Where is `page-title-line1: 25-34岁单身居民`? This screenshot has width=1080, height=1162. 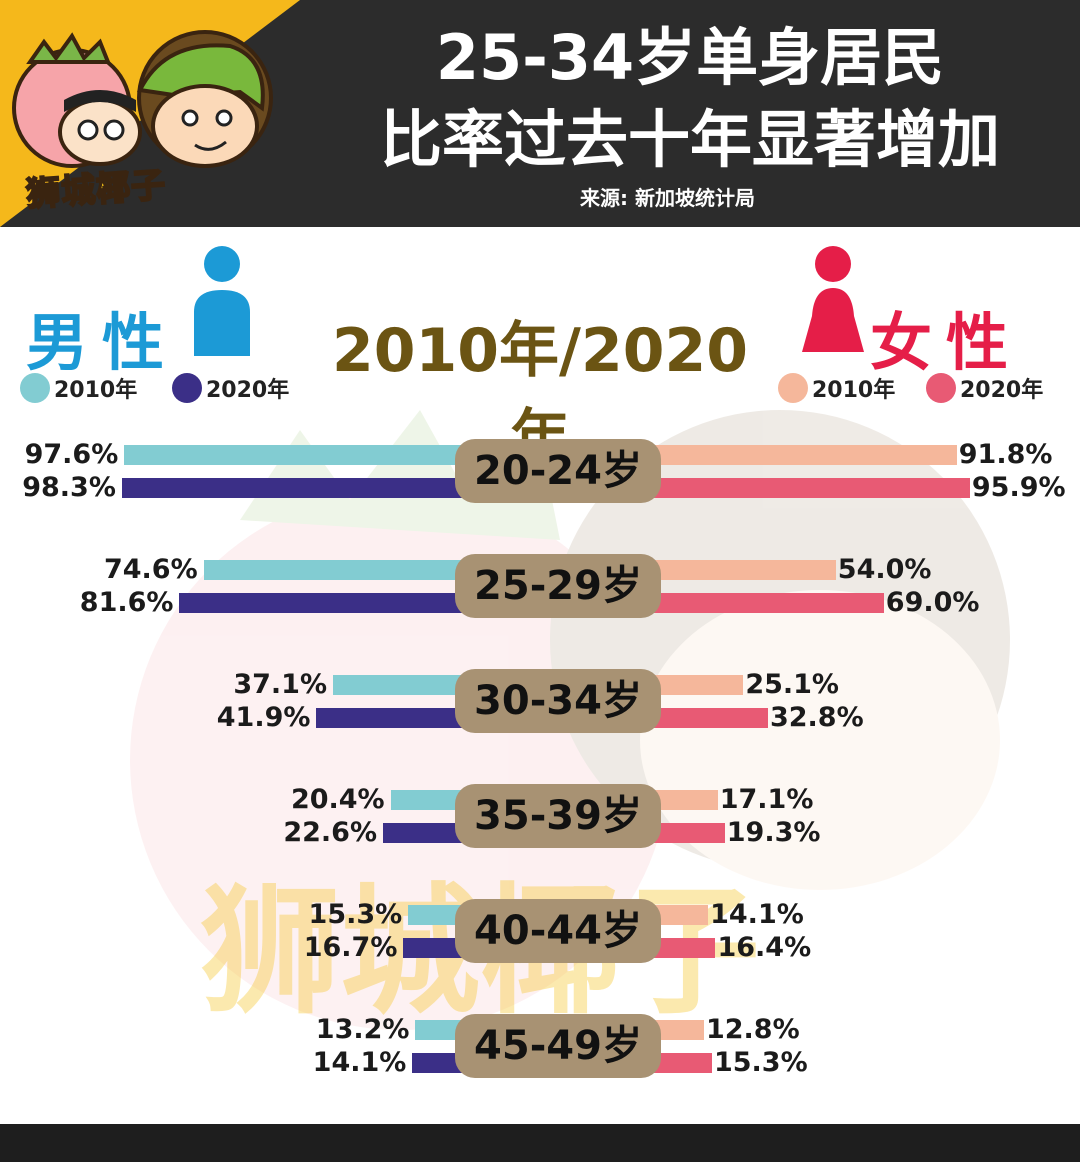 page-title-line1: 25-34岁单身居民 is located at coordinates (690, 57).